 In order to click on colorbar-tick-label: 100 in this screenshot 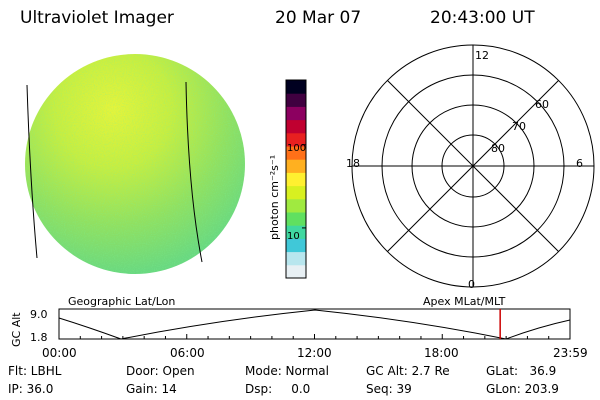, I will do `click(296, 148)`.